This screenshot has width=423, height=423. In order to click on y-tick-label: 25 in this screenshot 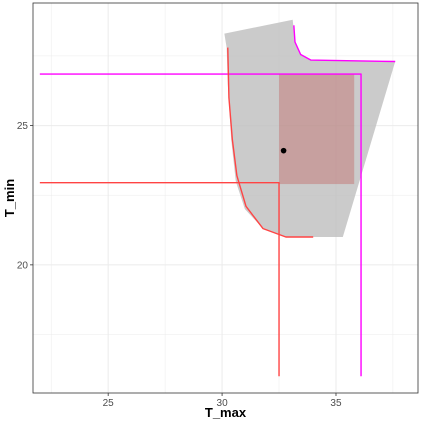, I will do `click(23, 126)`.